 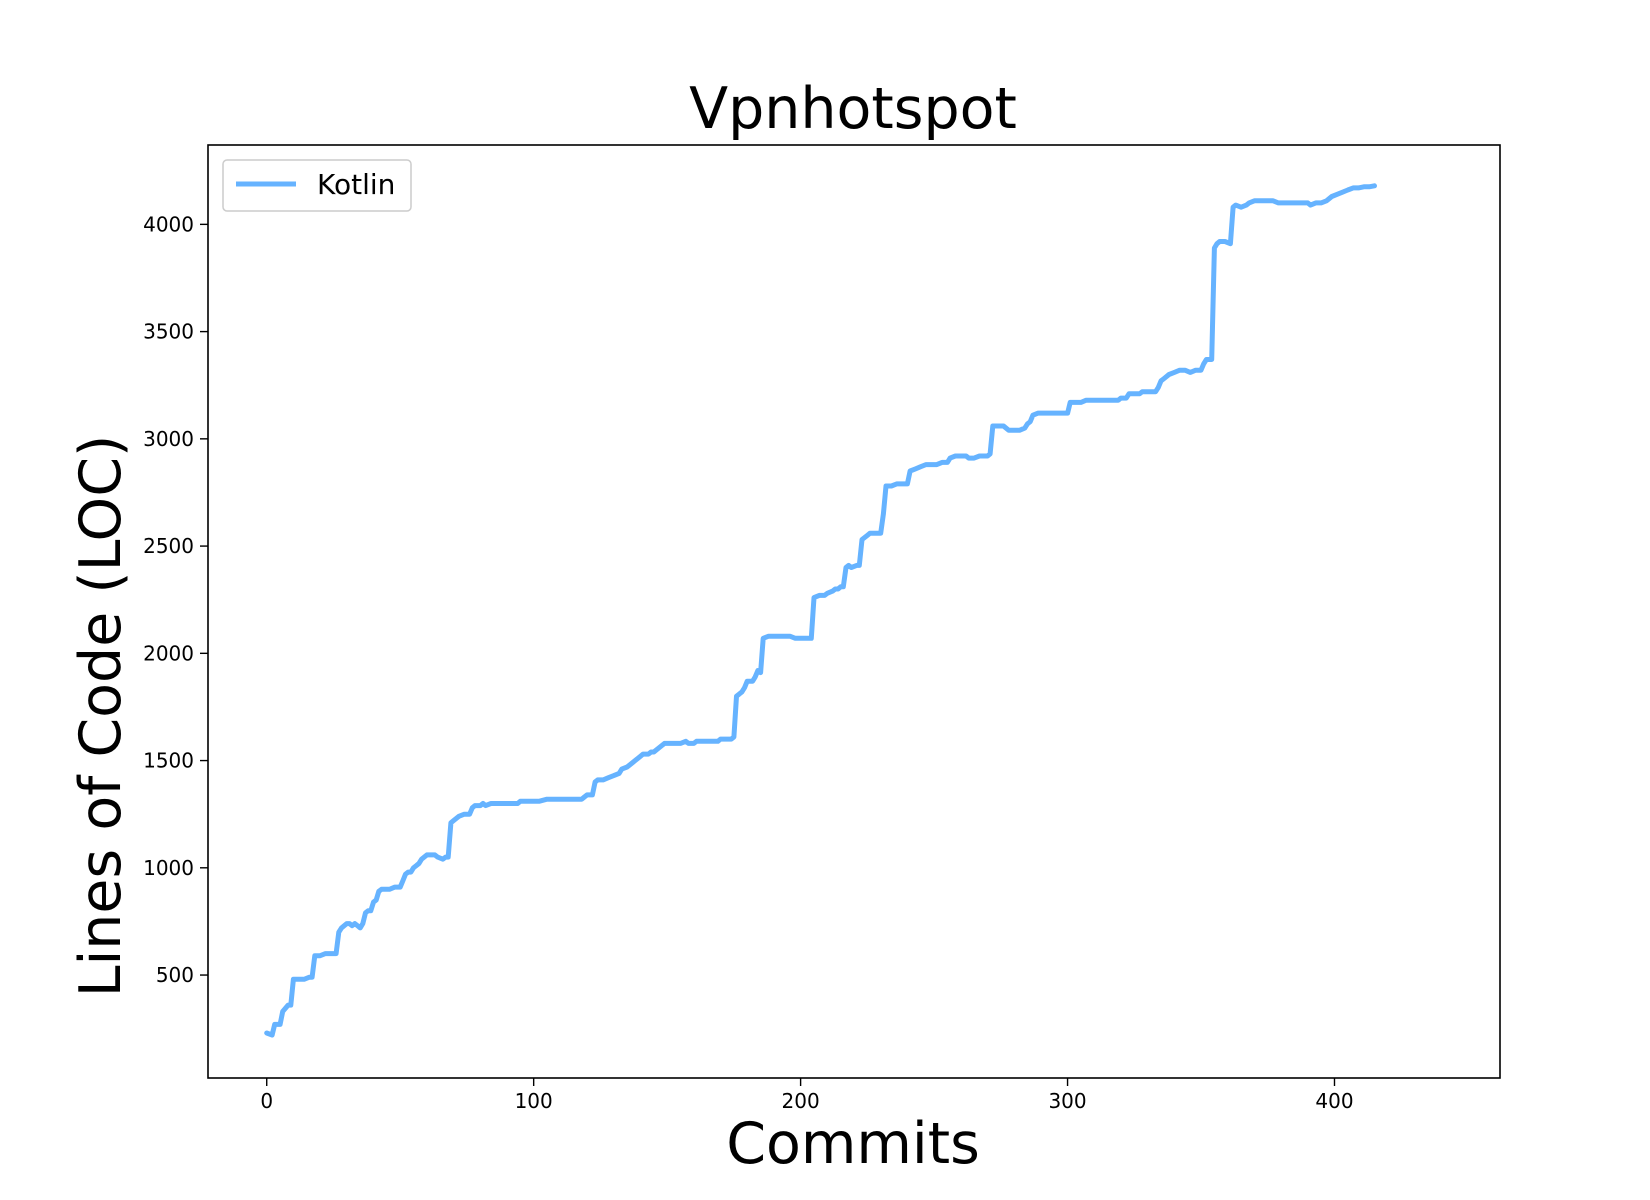 I want to click on legend: Kotlin, so click(x=317, y=185).